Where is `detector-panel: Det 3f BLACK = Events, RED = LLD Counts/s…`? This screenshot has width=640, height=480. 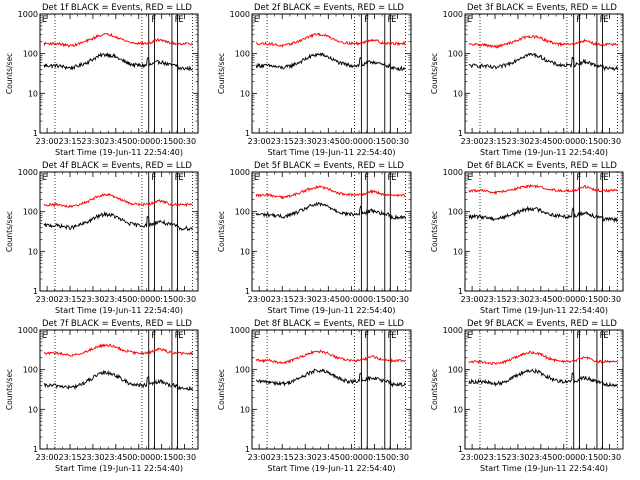
detector-panel: Det 3f BLACK = Events, RED = LLD Counts/s… is located at coordinates (527, 80).